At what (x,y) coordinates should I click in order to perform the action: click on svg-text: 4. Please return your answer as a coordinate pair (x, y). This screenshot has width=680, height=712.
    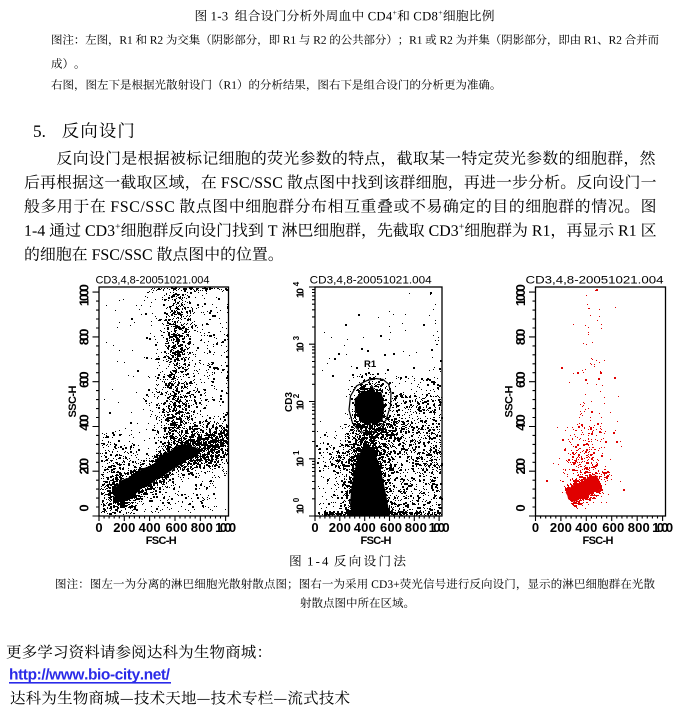
    Looking at the image, I should click on (296, 283).